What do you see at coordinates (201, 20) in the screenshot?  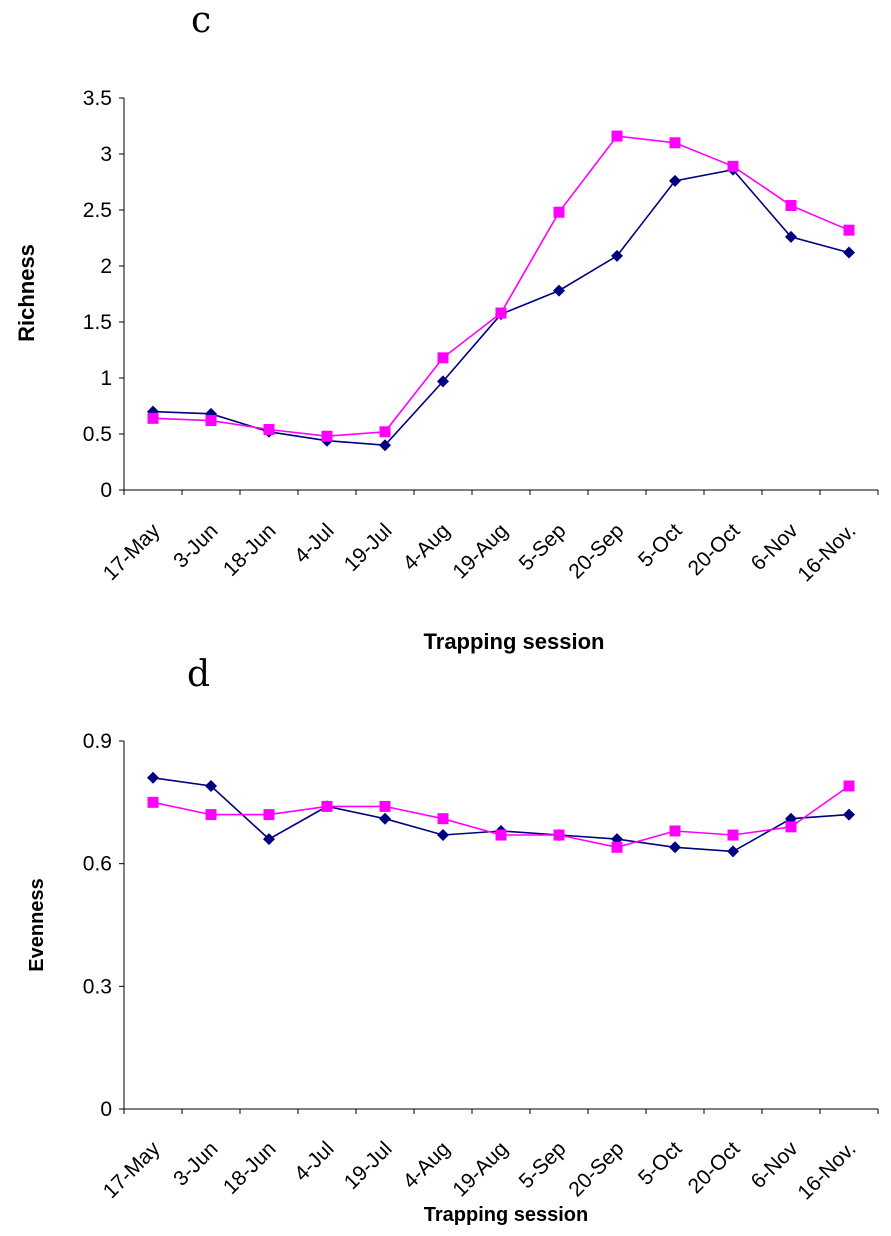 I see `panel-letter-c: c` at bounding box center [201, 20].